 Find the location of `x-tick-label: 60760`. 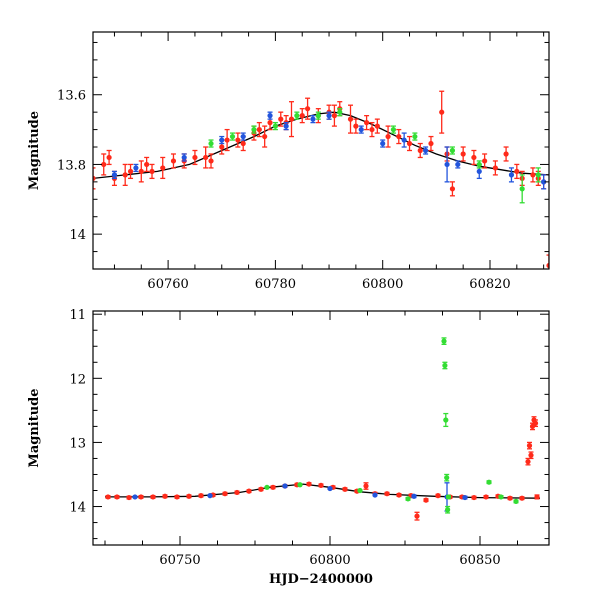

x-tick-label: 60760 is located at coordinates (167, 284).